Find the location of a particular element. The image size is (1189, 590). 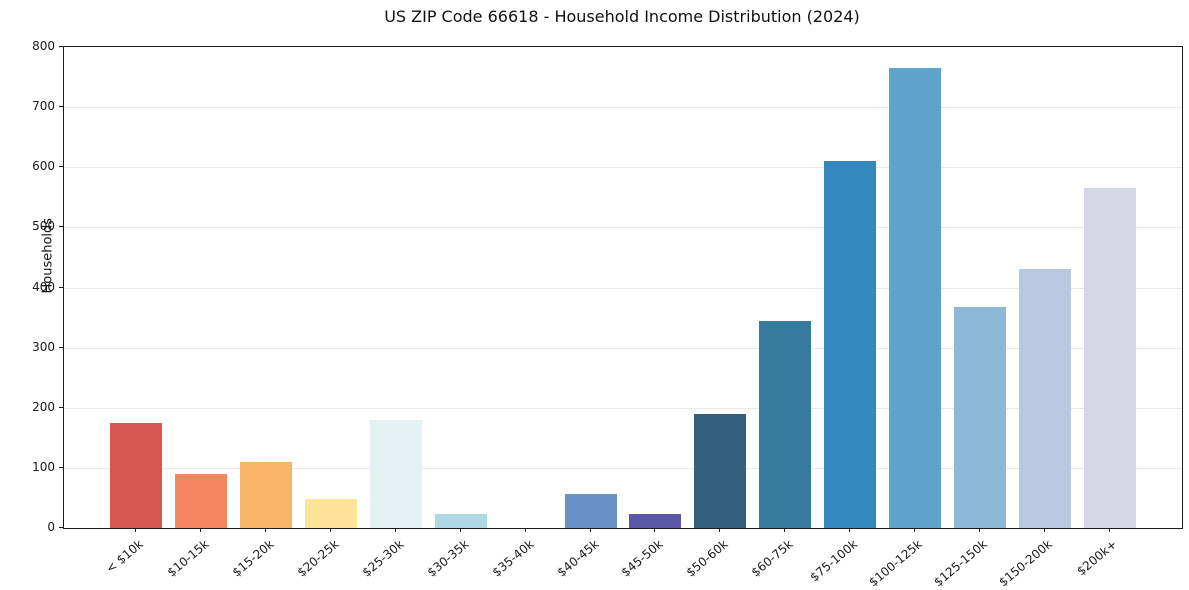

bar--125-150k is located at coordinates (980, 417).